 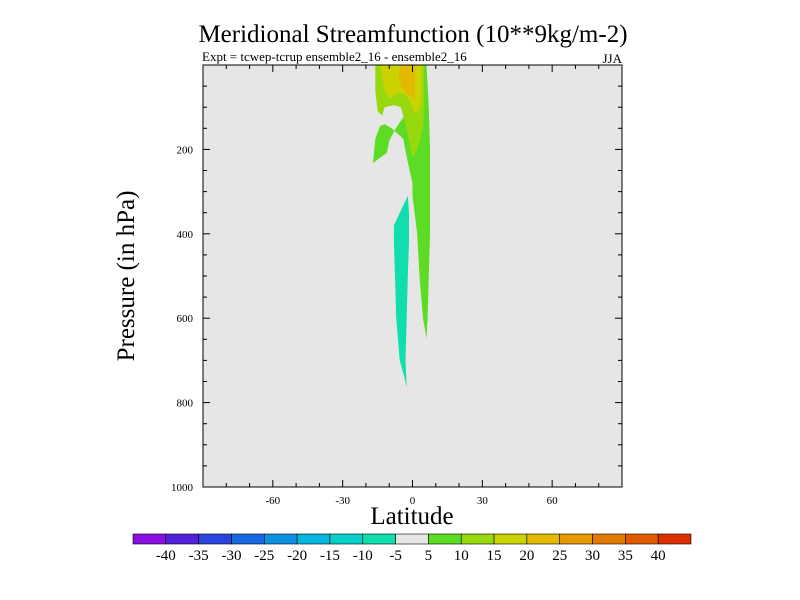 I want to click on colorbar-label: 5, so click(x=429, y=556).